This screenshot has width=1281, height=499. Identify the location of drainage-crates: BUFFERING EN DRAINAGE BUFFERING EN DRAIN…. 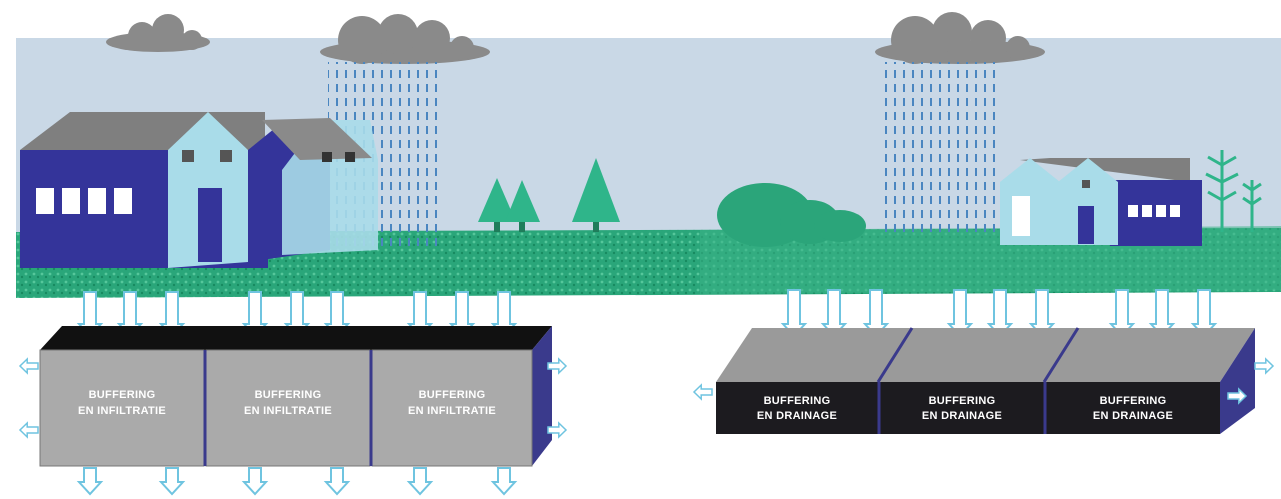
(985, 380).